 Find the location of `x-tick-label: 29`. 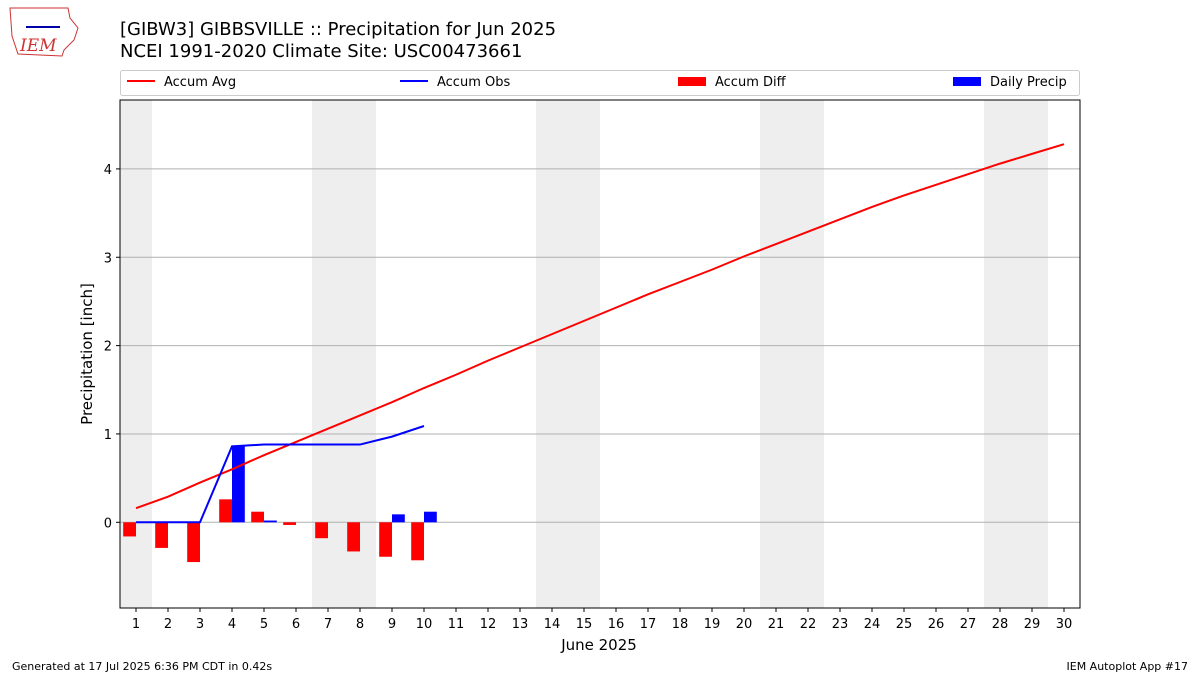

x-tick-label: 29 is located at coordinates (1032, 624).